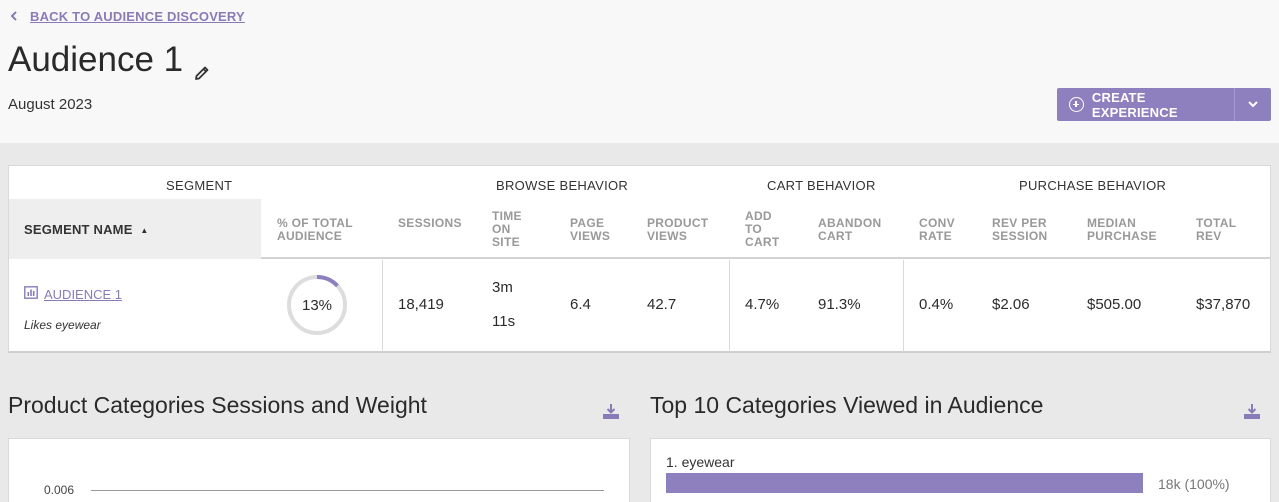 This screenshot has height=502, width=1279. What do you see at coordinates (1134, 104) in the screenshot?
I see `create-experience-label: CREATE EXPERIENCE` at bounding box center [1134, 104].